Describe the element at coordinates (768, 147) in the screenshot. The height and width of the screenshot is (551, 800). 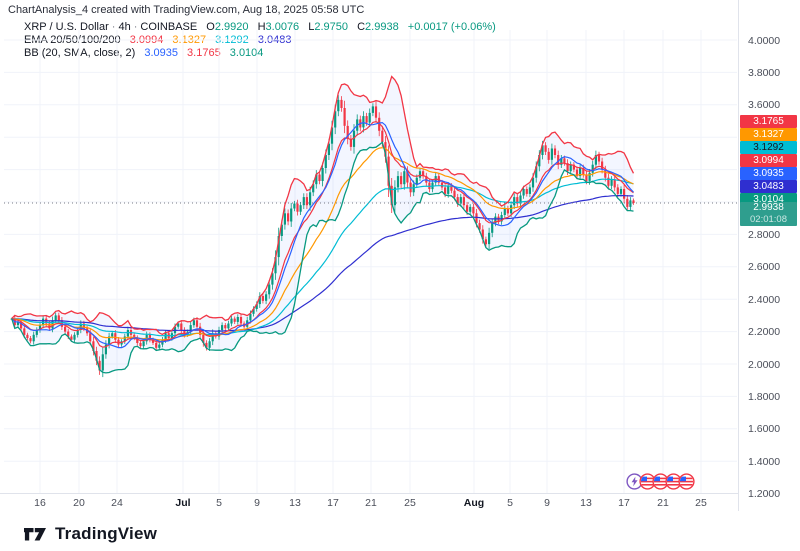
I see `indicator-price-label: 3.1292` at that location.